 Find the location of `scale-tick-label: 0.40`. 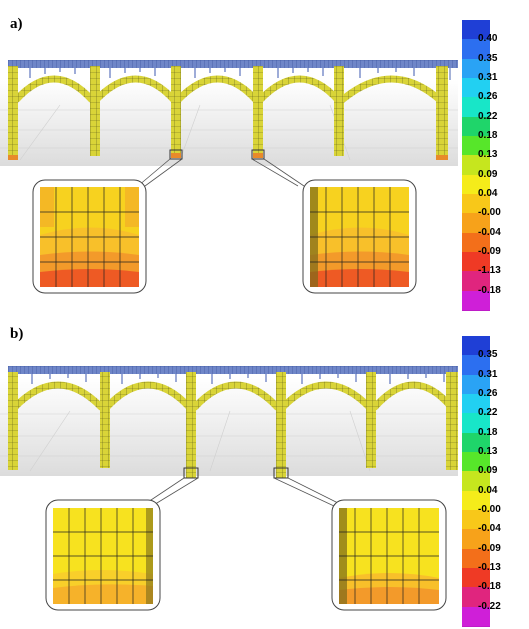

scale-tick-label: 0.40 is located at coordinates (488, 39).